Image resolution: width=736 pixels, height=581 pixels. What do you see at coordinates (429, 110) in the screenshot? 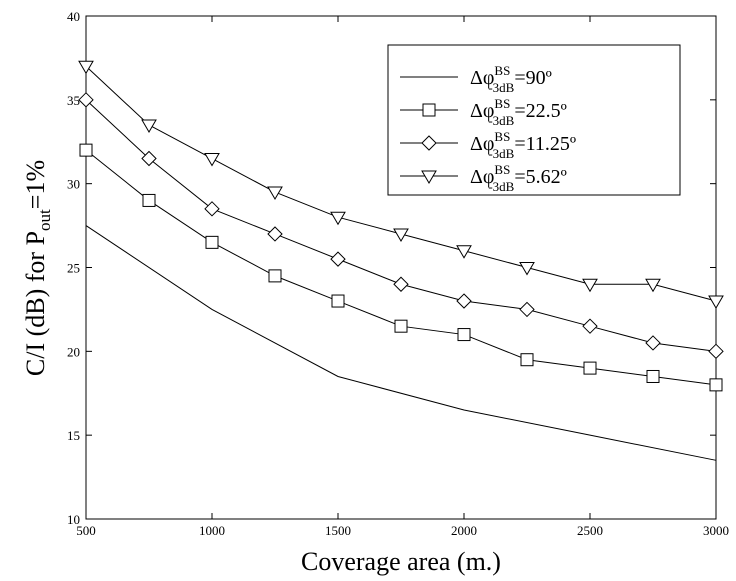
I see `legend-marker-square` at bounding box center [429, 110].